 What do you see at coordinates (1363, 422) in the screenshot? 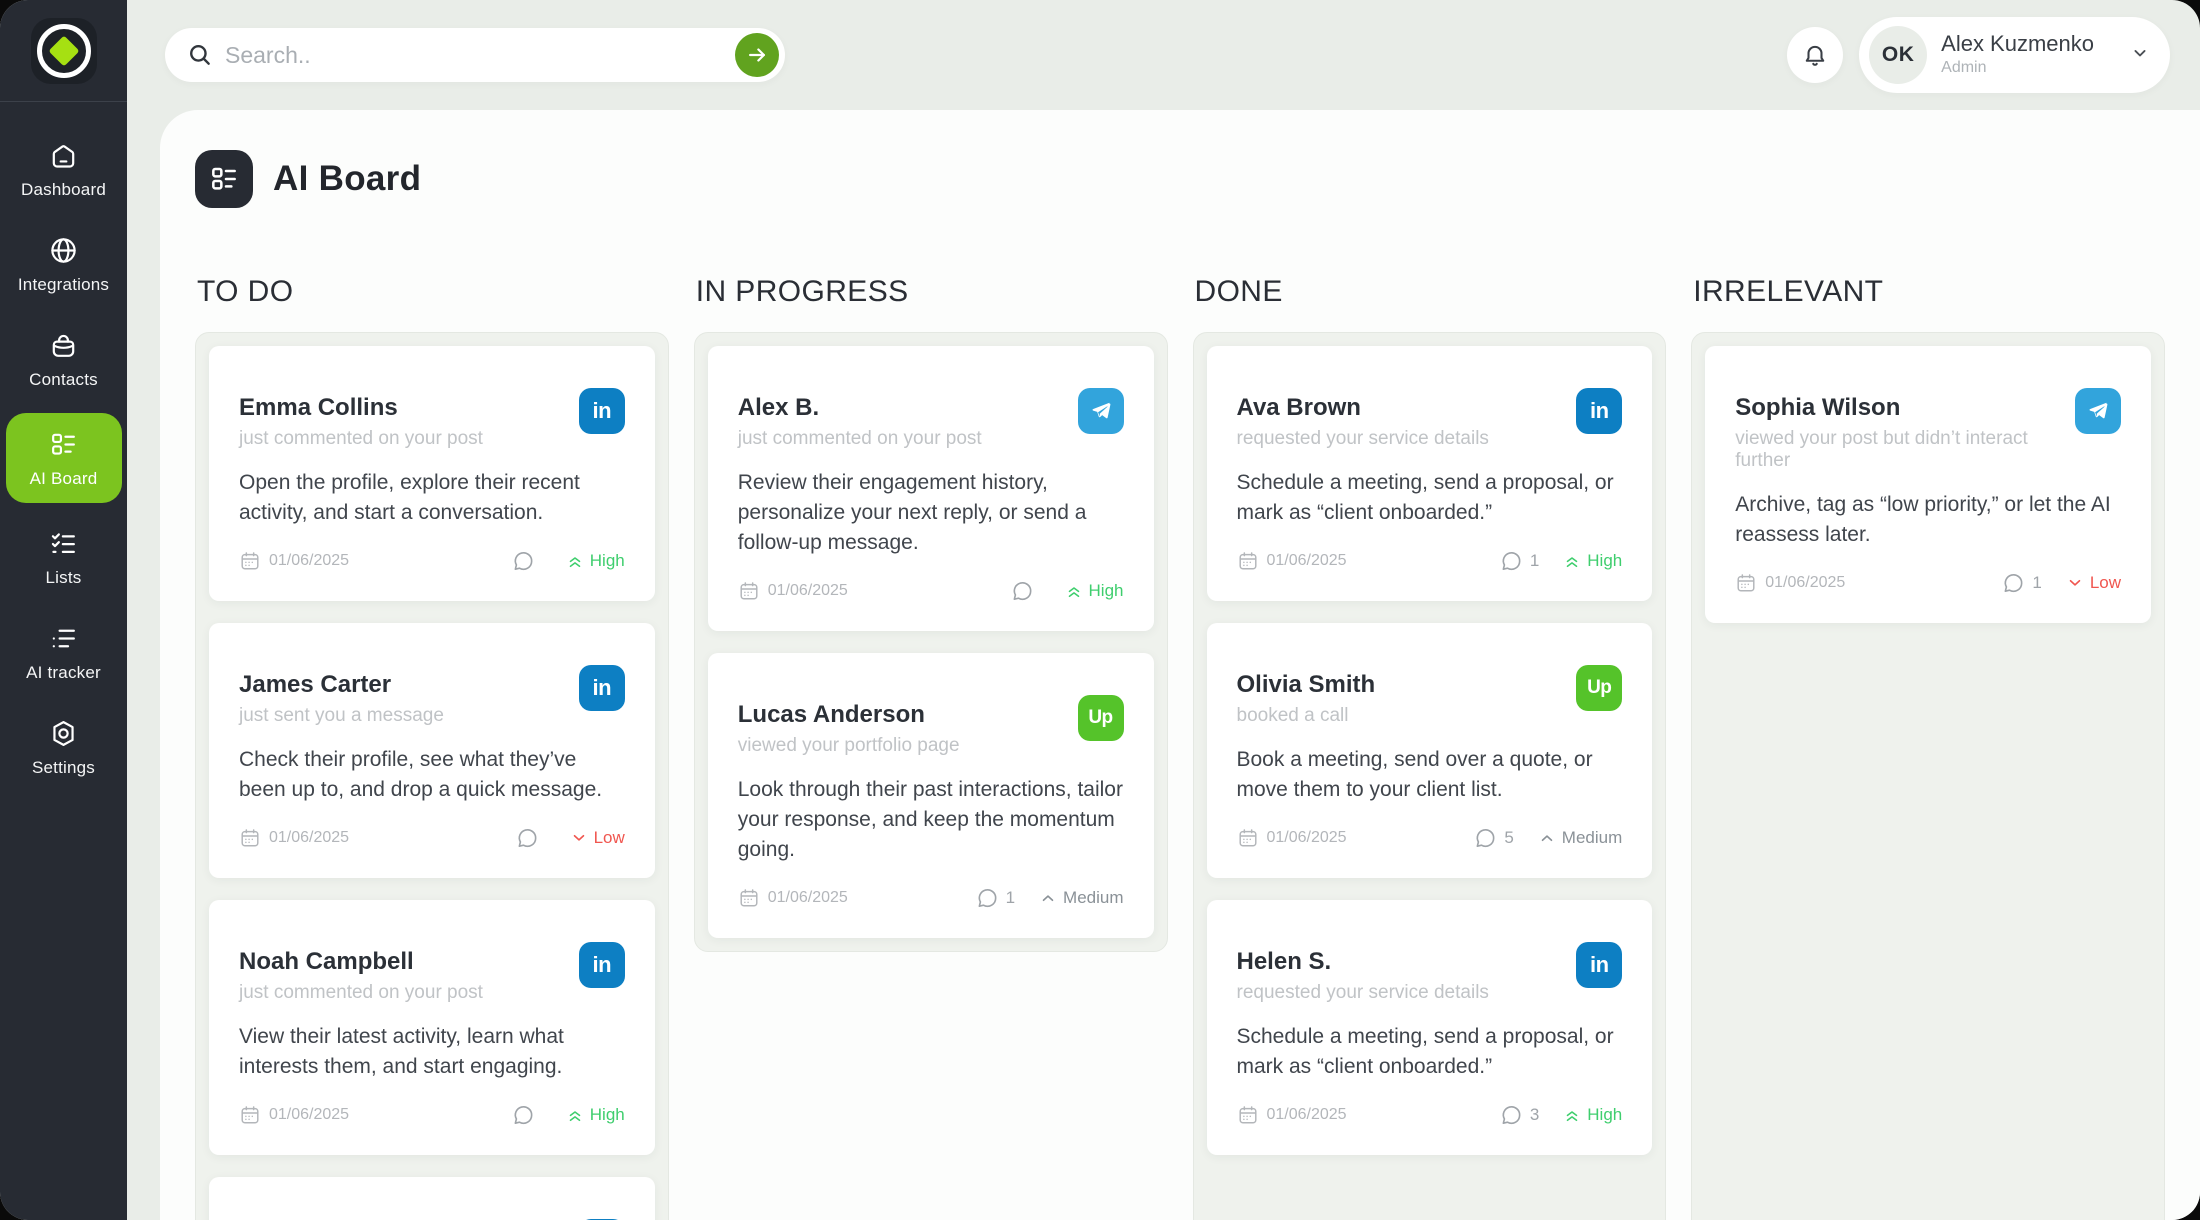
I see `lead-identity: Ava Brown requested your service details` at bounding box center [1363, 422].